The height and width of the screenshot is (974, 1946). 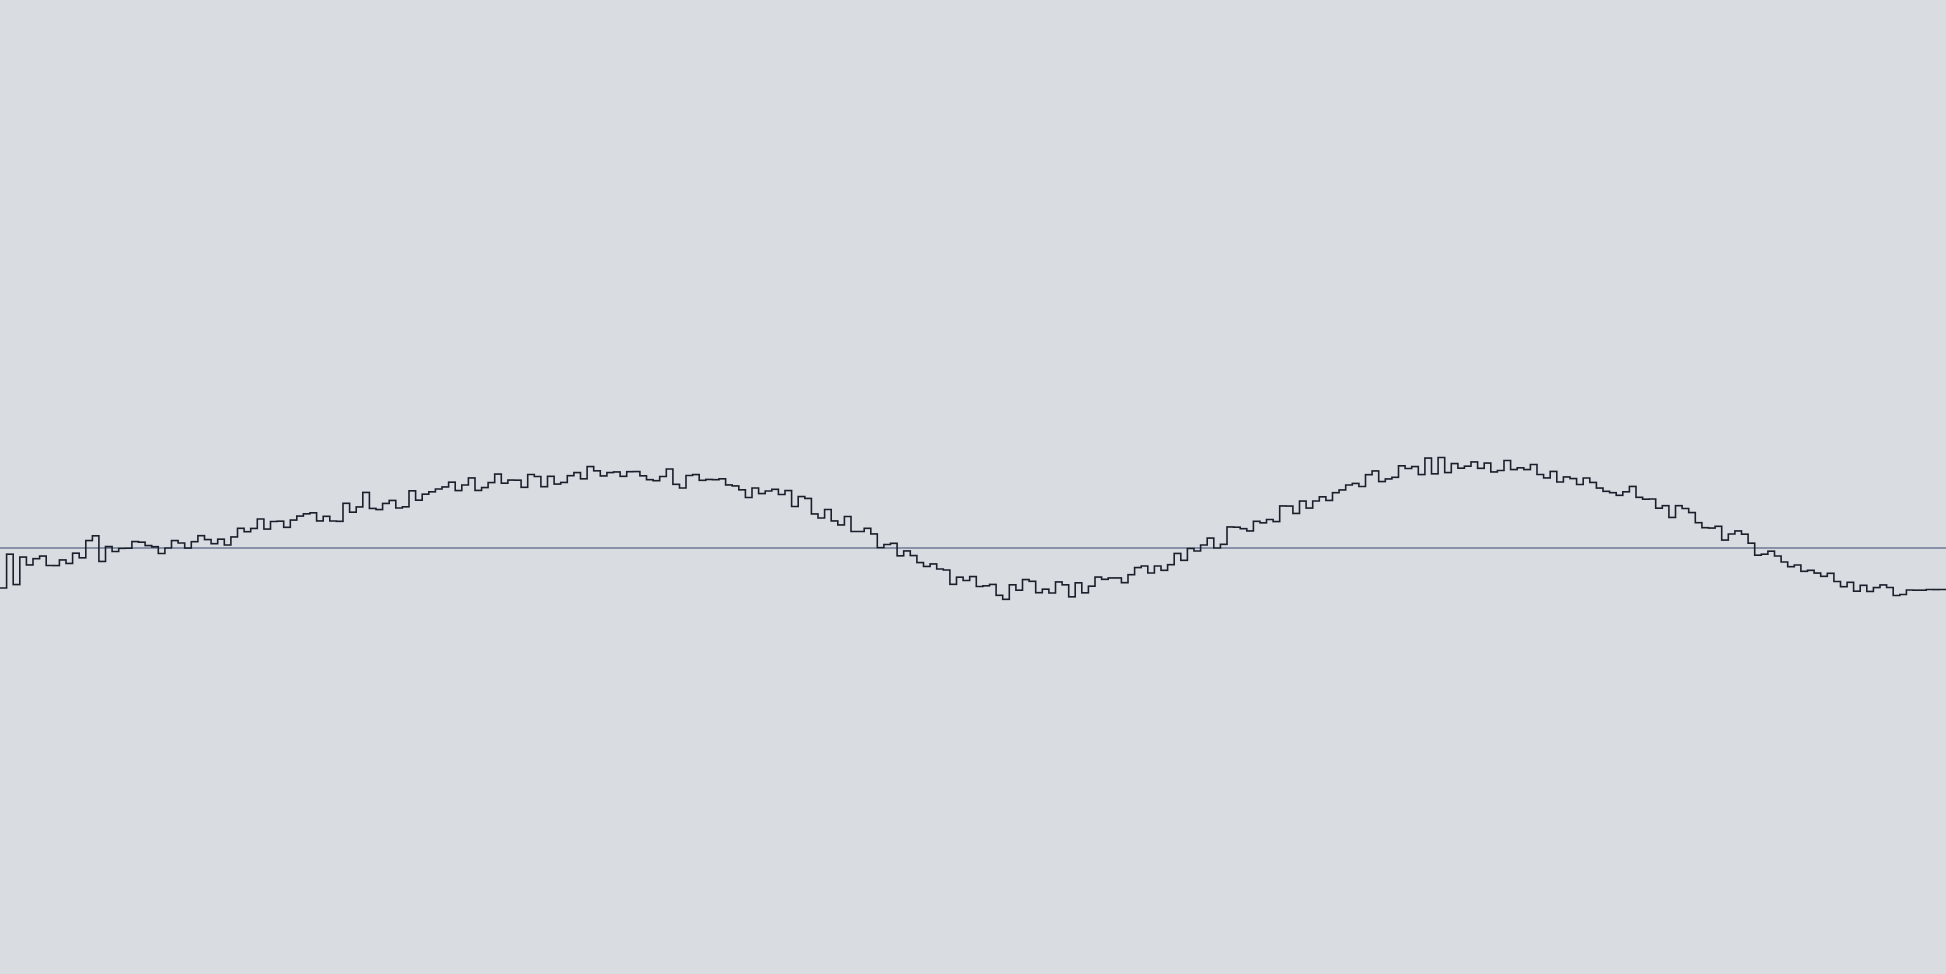 I want to click on waveform-series, so click(x=973, y=528).